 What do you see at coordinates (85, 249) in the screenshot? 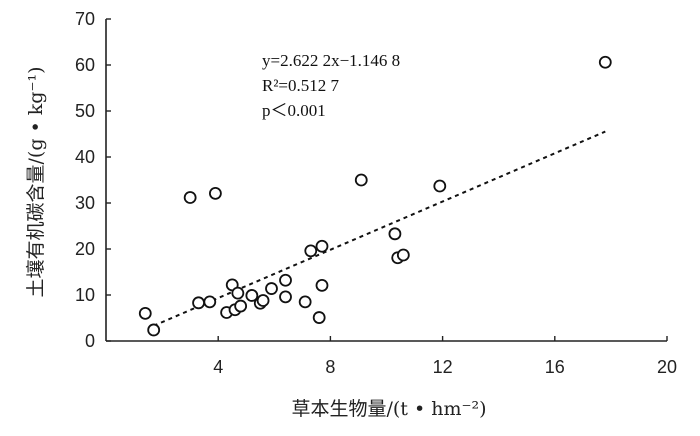
I see `y-tick-label: 20` at bounding box center [85, 249].